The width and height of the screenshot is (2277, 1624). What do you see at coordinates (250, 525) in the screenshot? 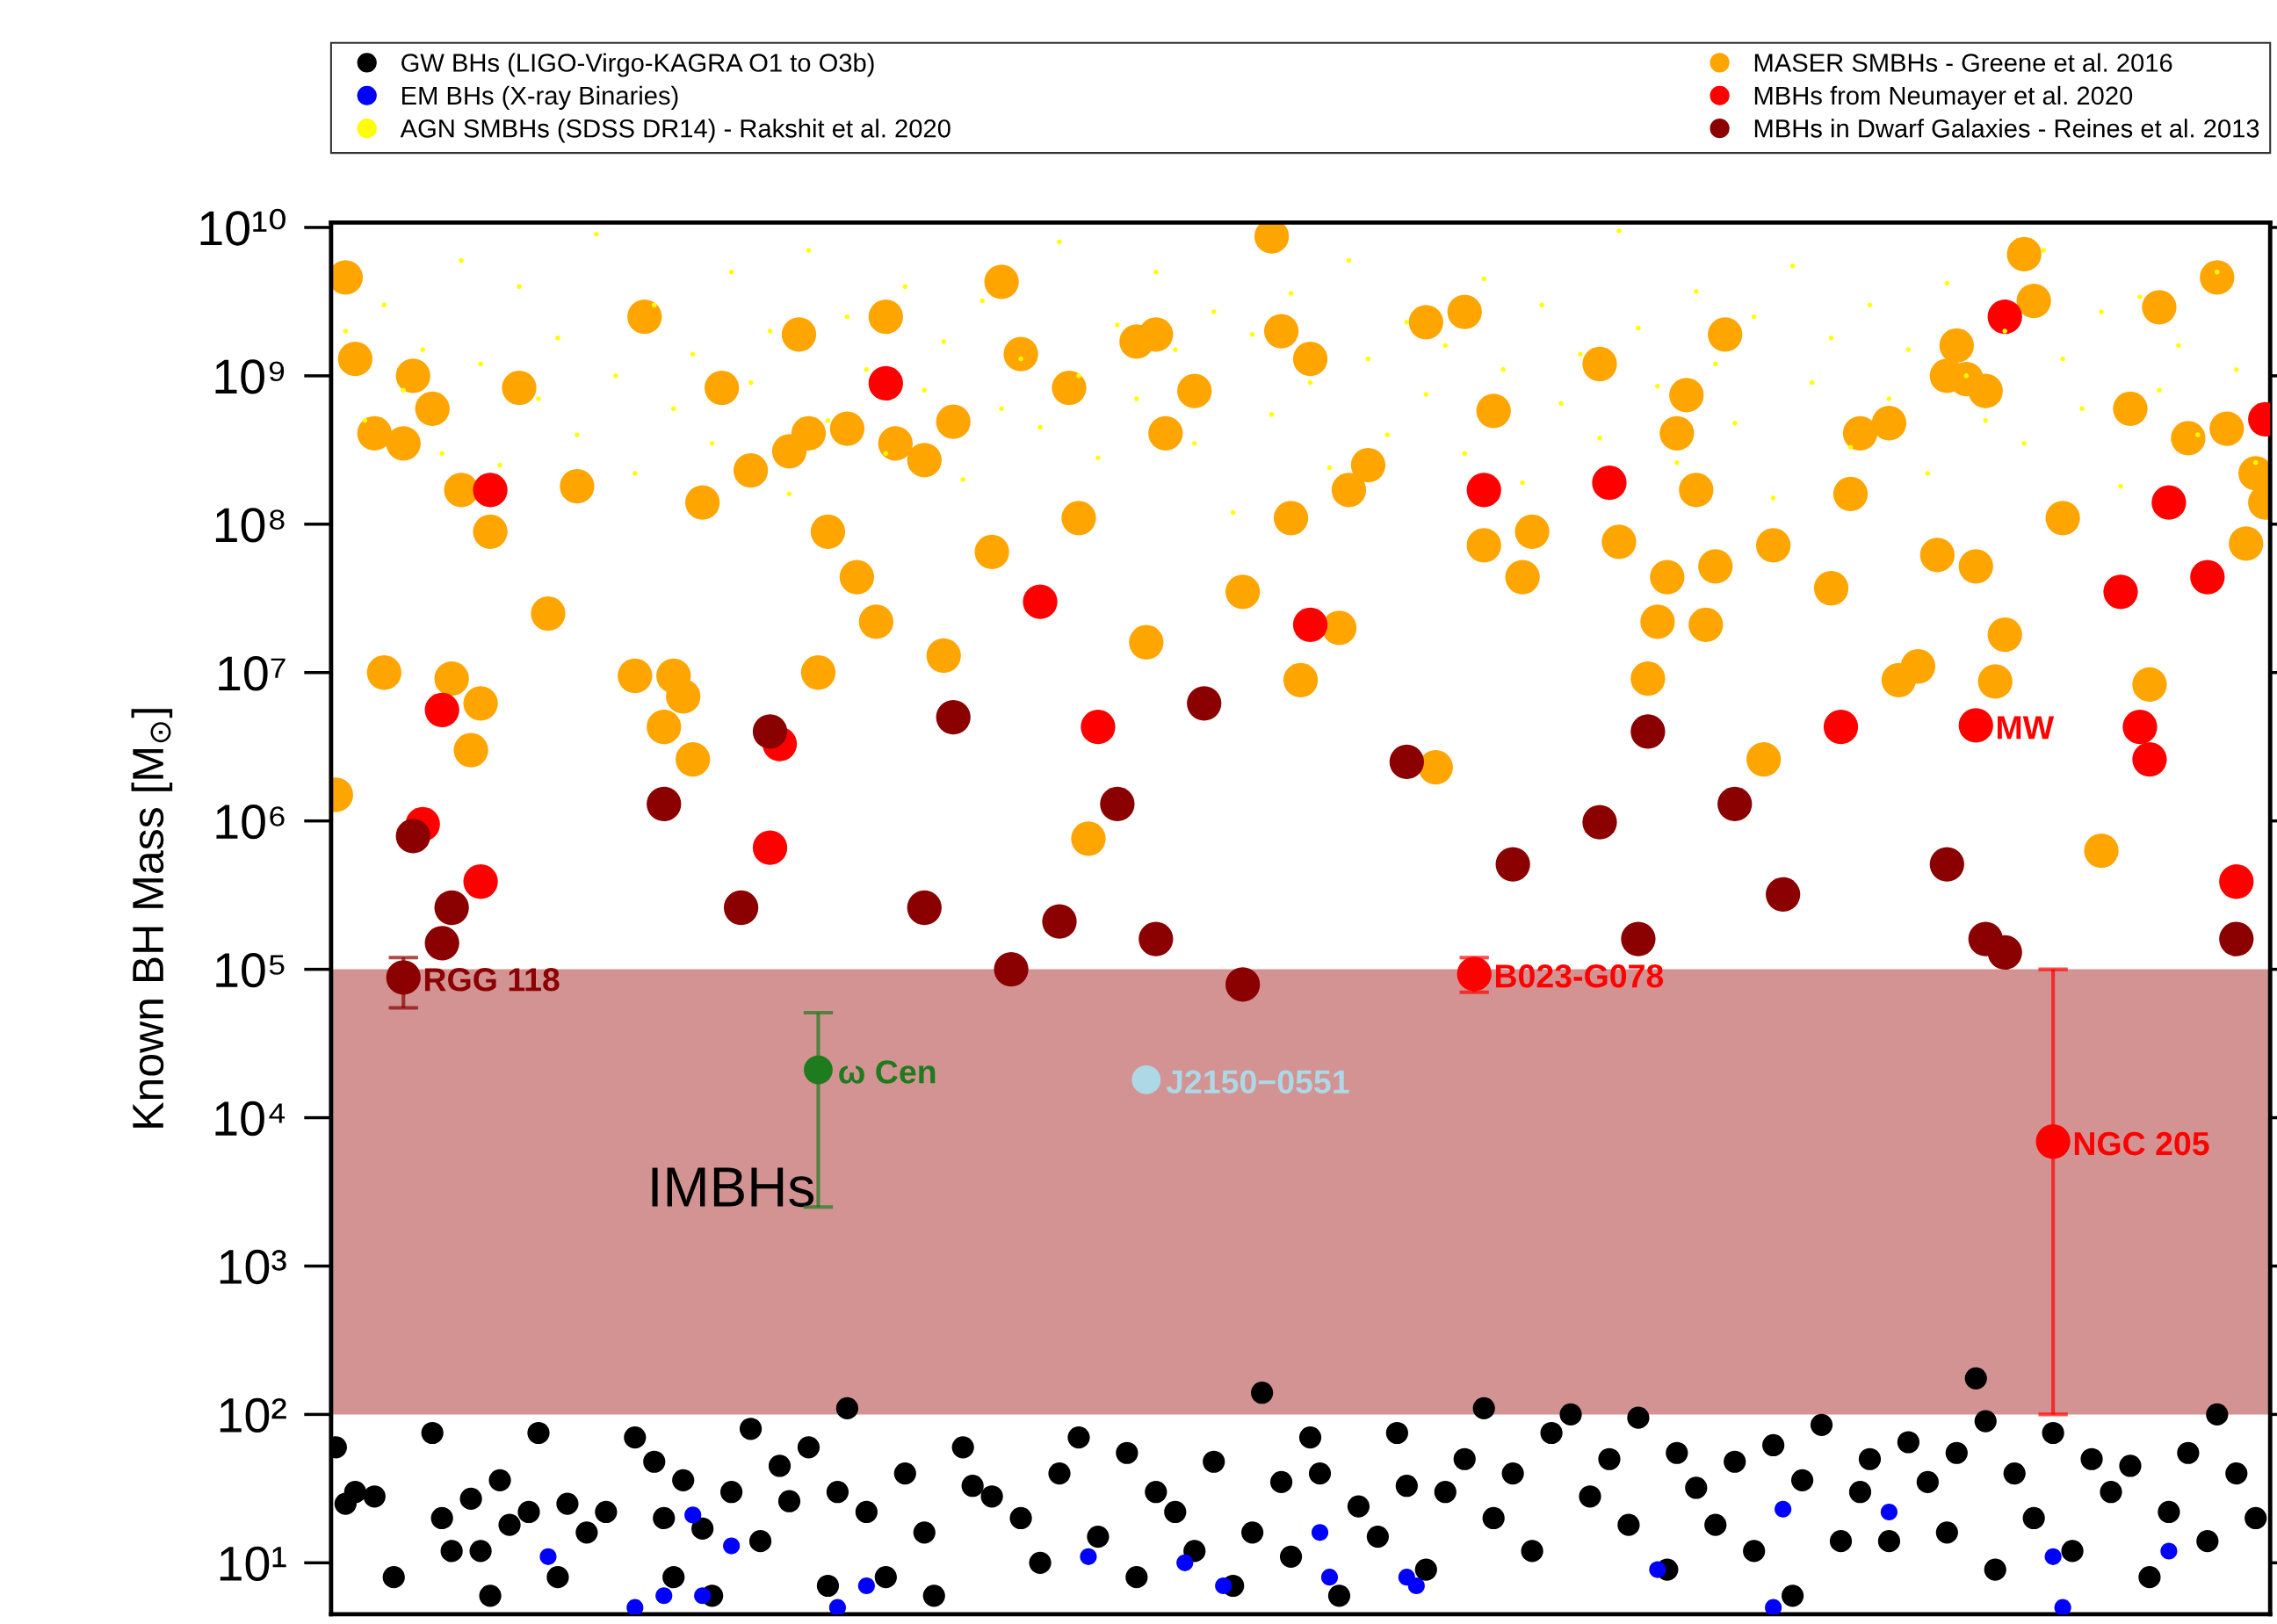
I see `y-tick-label: 10⁸` at bounding box center [250, 525].